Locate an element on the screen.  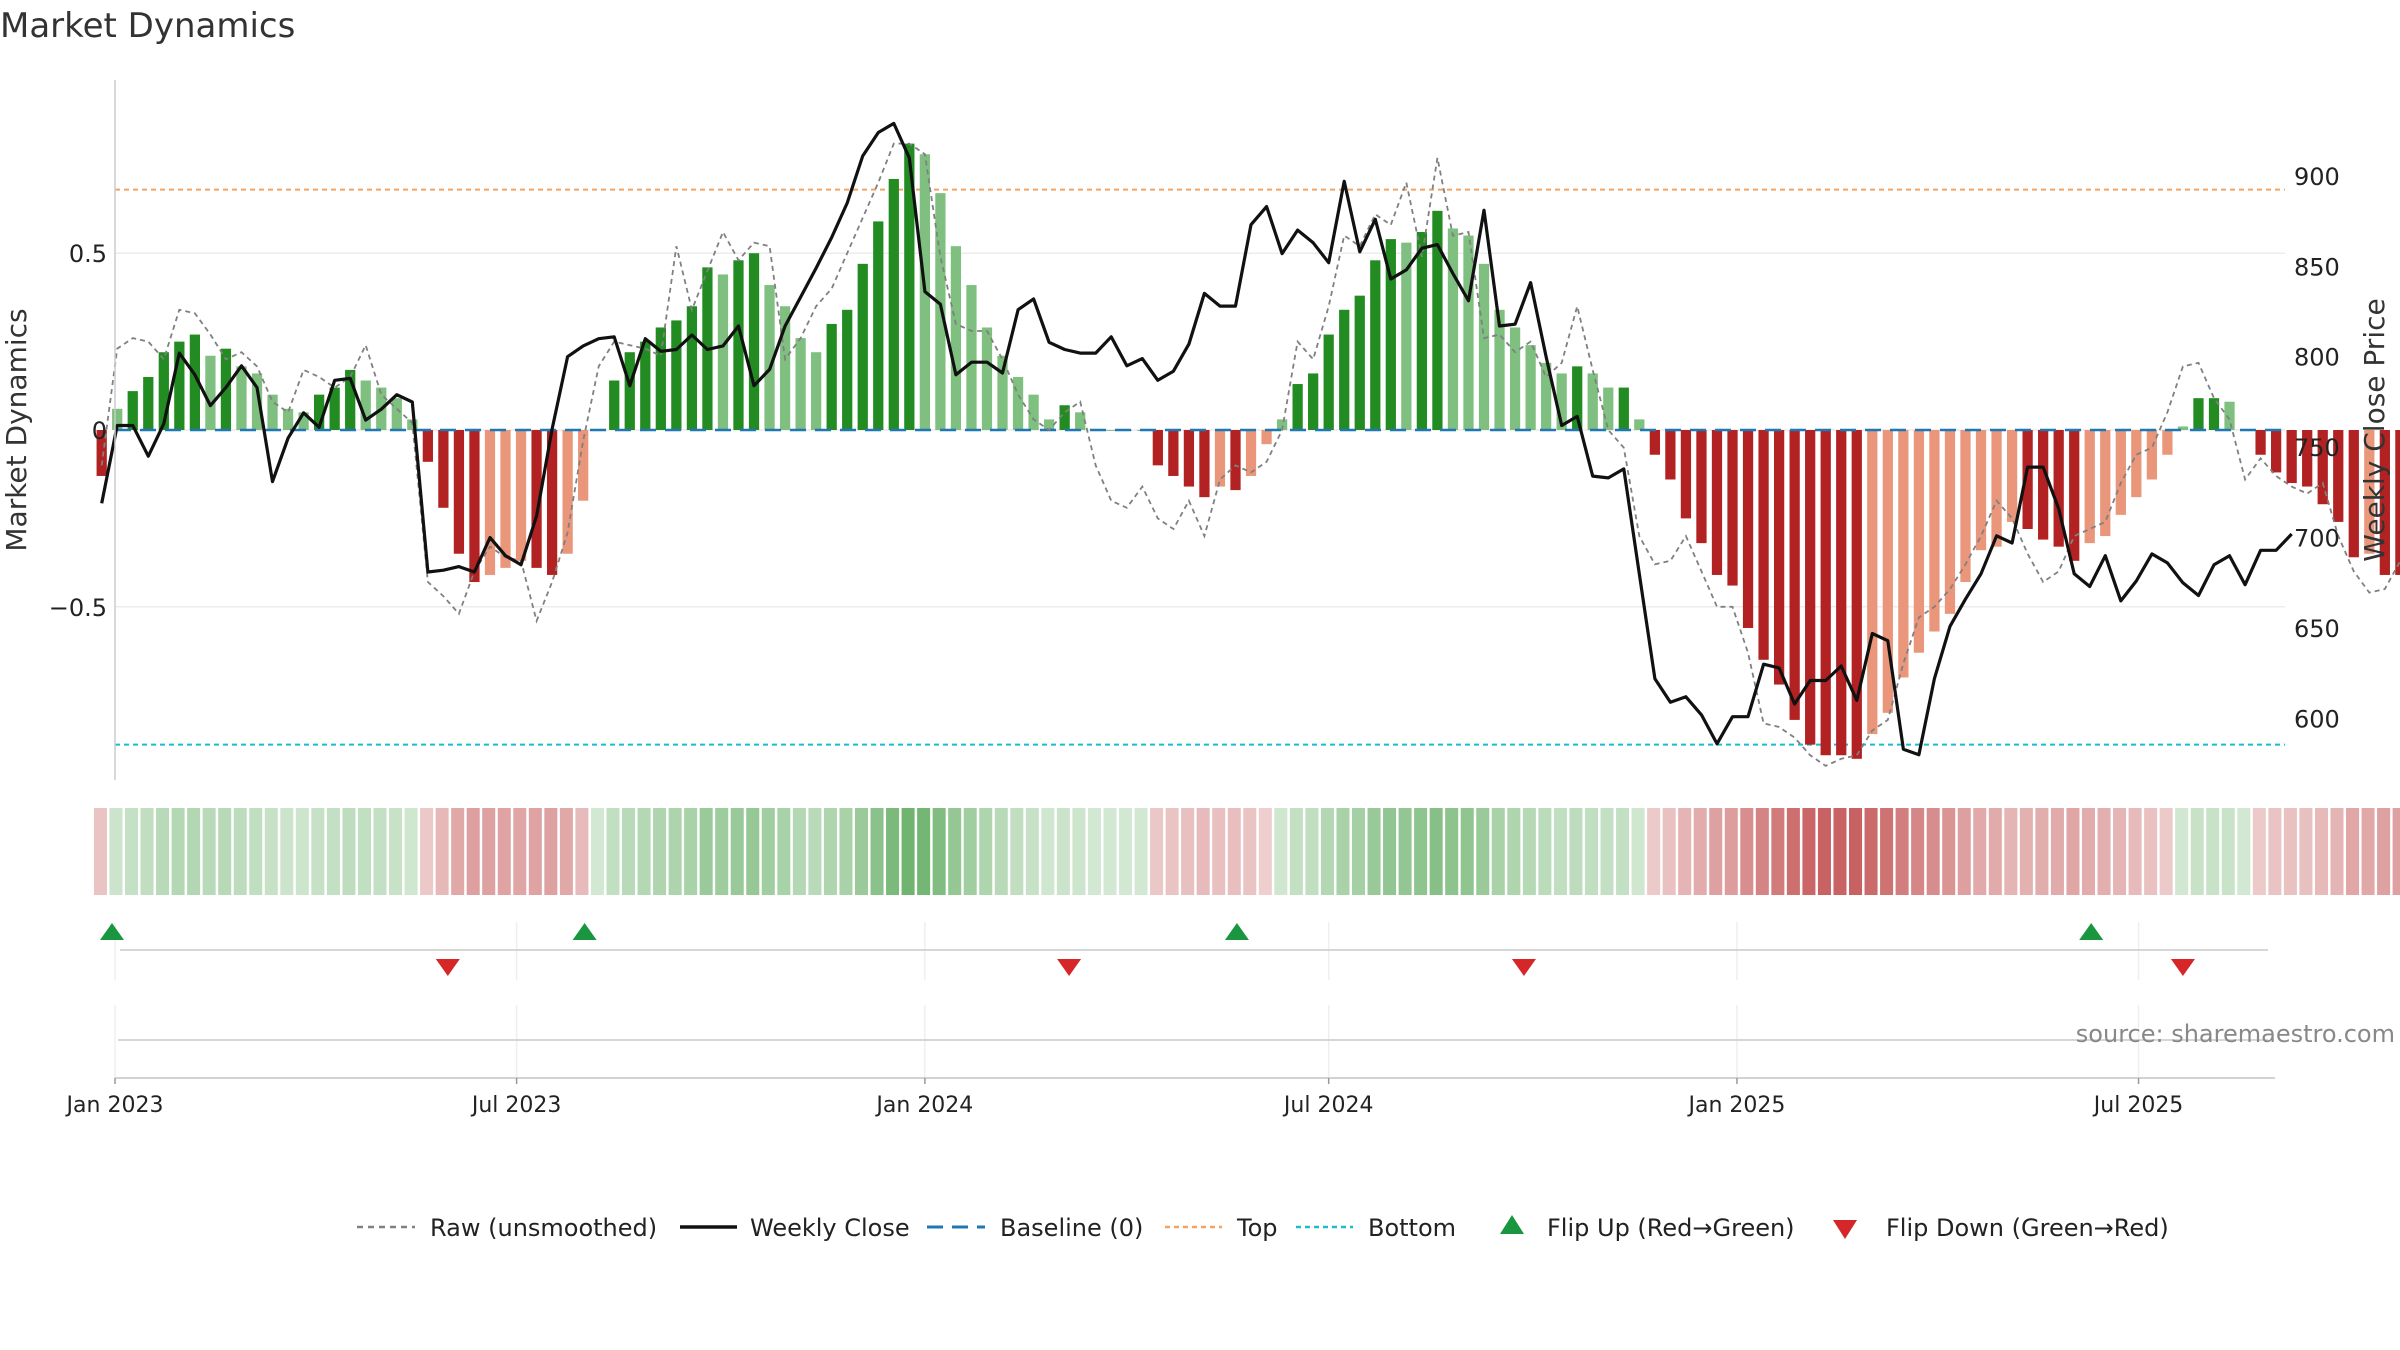
flip-down-marker is located at coordinates (447, 967).